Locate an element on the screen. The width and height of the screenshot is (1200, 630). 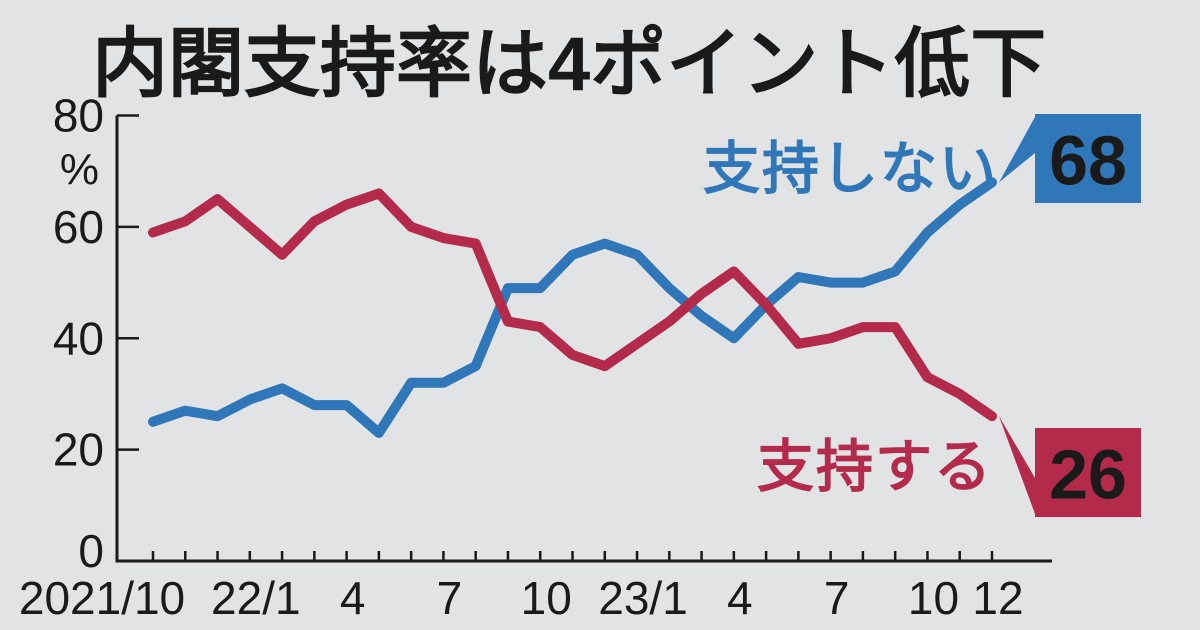
y-axis-tick-label: 0 is located at coordinates (91, 551).